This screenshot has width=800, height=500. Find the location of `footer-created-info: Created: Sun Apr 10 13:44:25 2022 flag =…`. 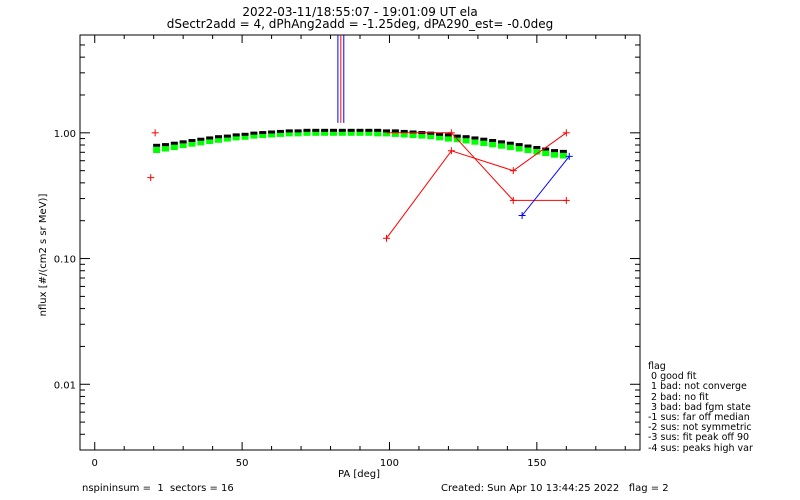

footer-created-info: Created: Sun Apr 10 13:44:25 2022 flag =… is located at coordinates (555, 488).